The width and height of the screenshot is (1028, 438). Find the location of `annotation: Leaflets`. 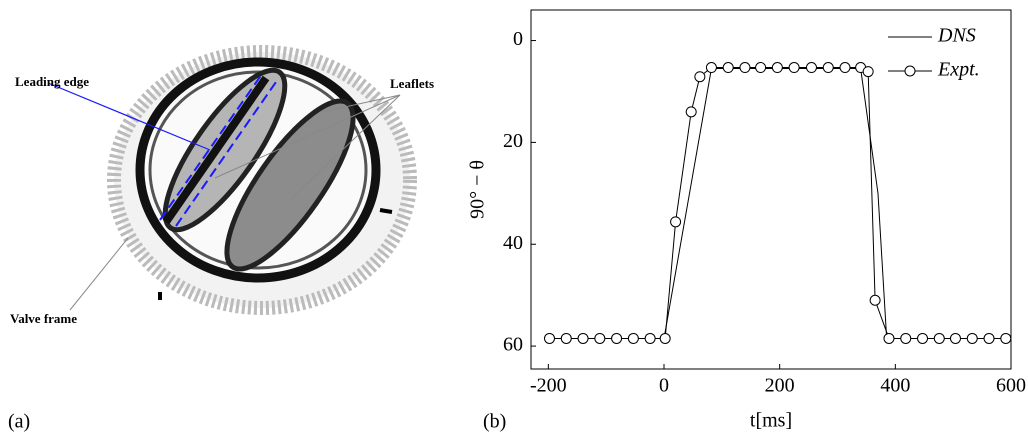

annotation: Leaflets is located at coordinates (412, 83).